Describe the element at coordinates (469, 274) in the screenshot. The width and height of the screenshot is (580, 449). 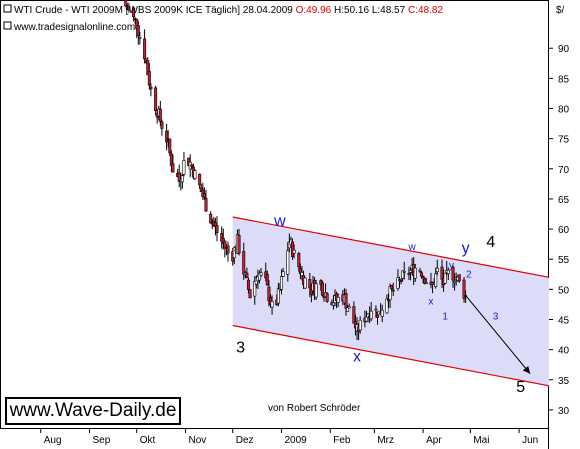
I see `wave-label: 2` at that location.